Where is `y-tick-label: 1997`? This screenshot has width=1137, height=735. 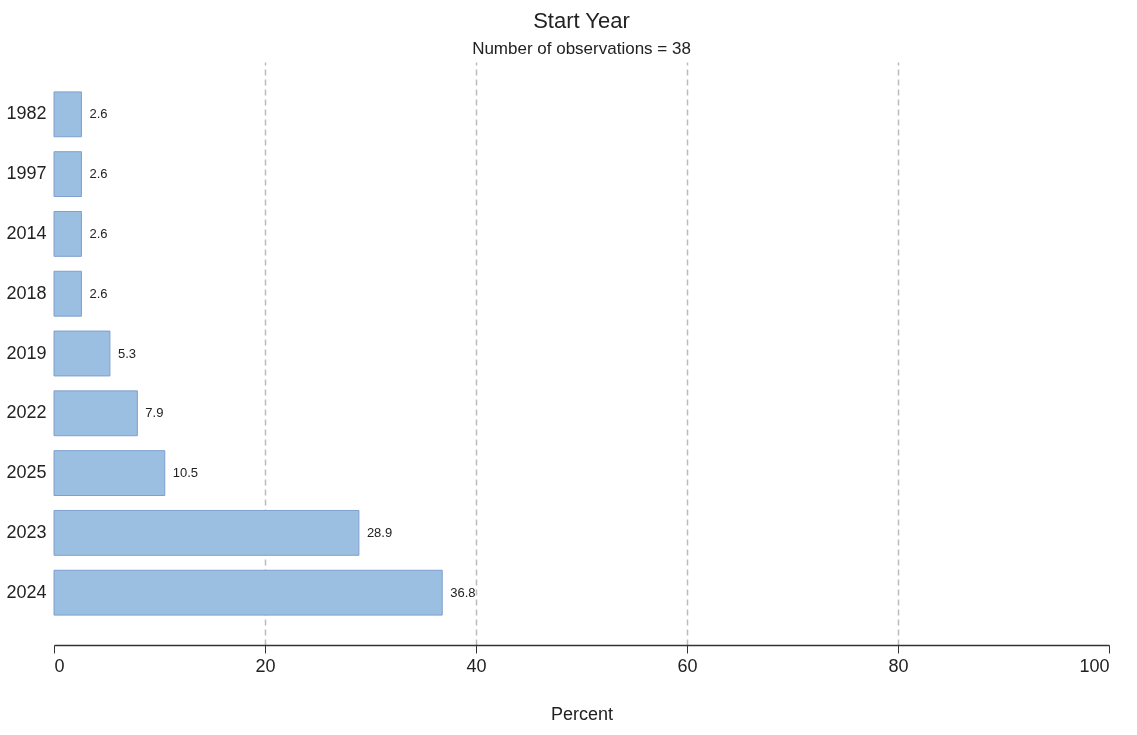 y-tick-label: 1997 is located at coordinates (26, 173).